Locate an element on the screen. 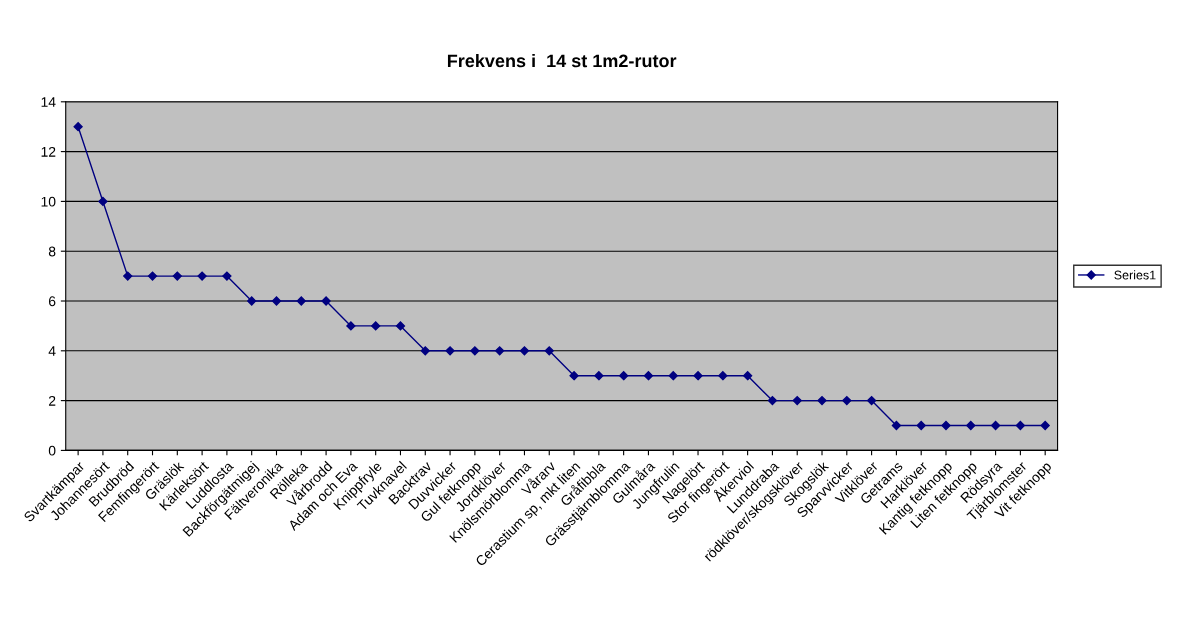  y-tick-label: 6 is located at coordinates (52, 301).